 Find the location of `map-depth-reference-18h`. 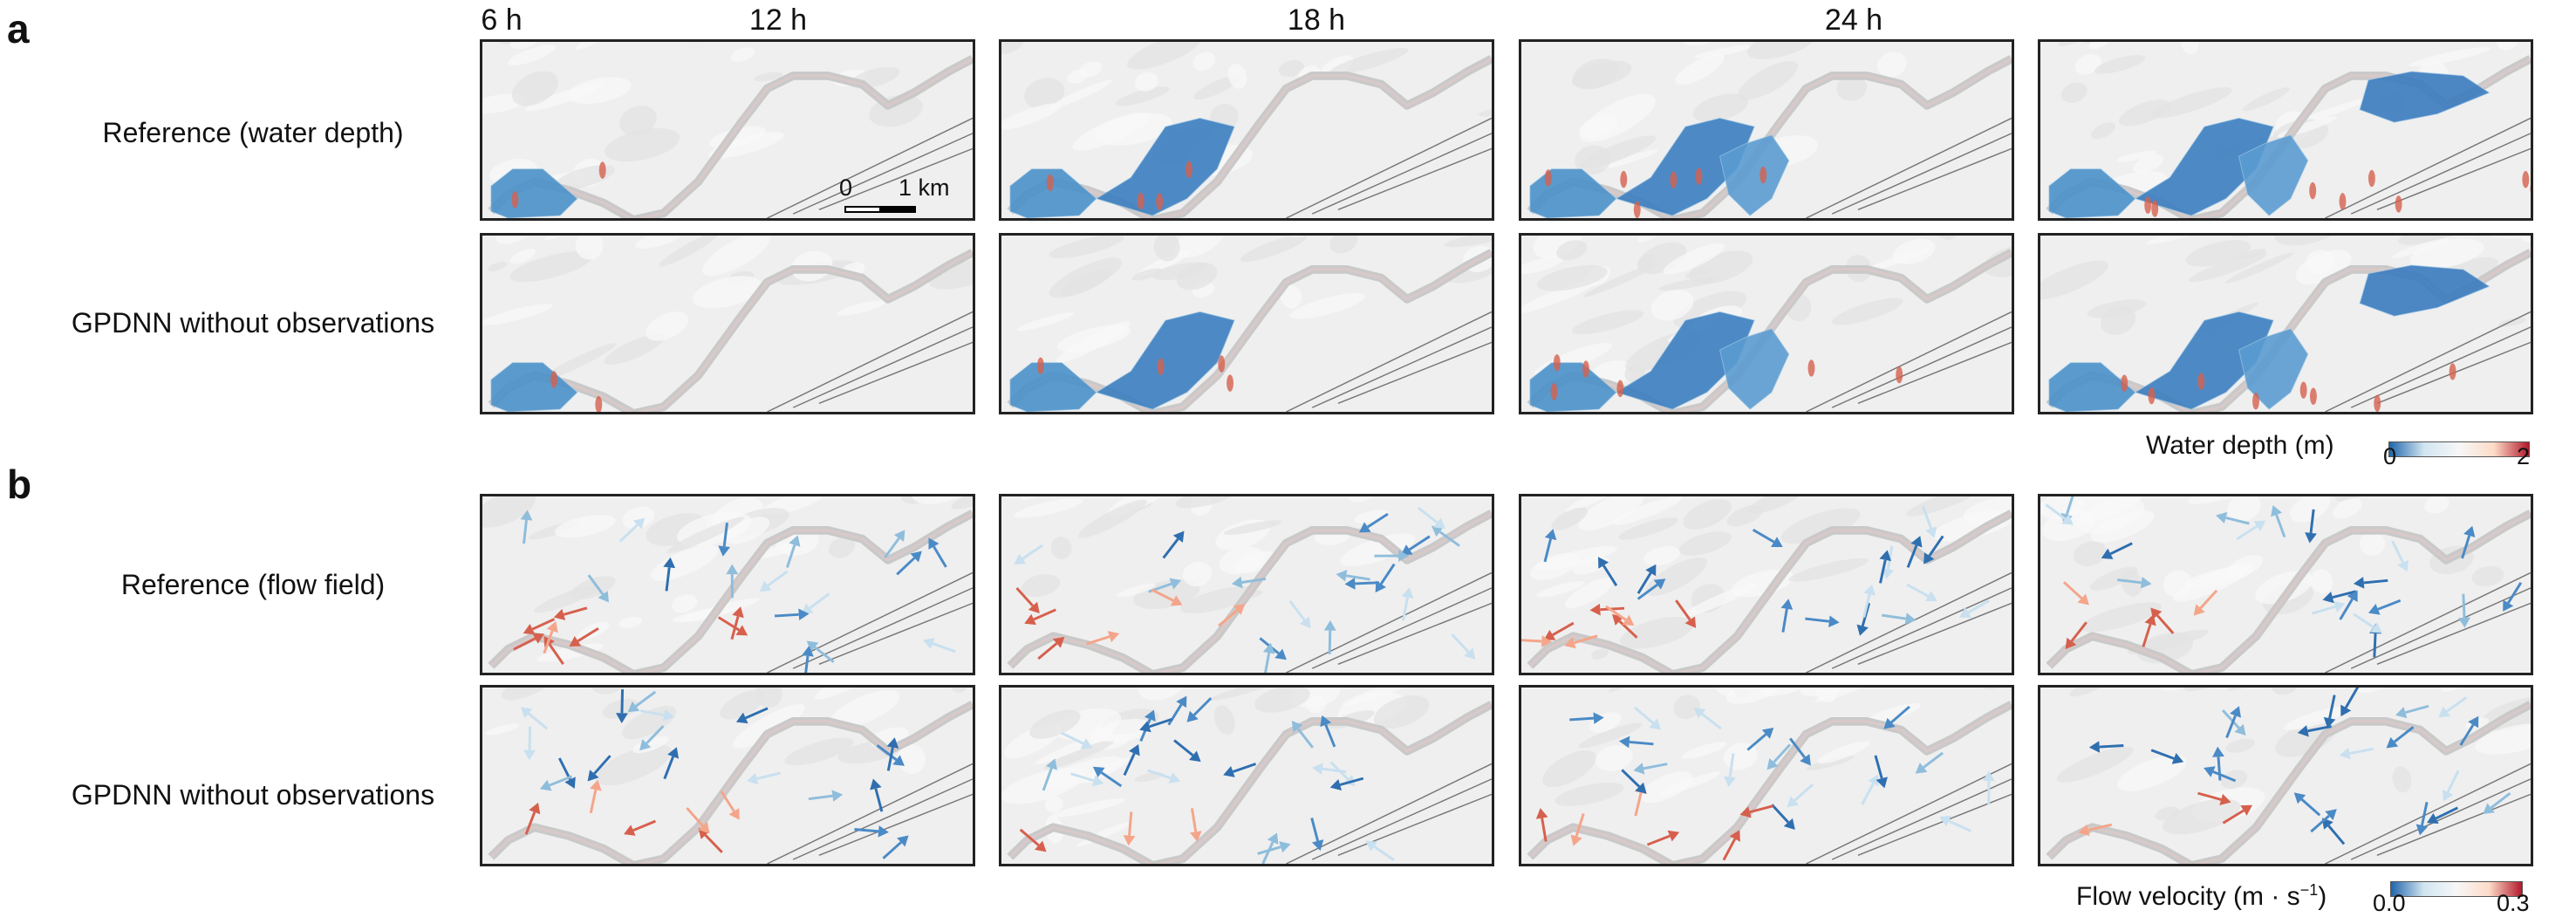

map-depth-reference-18h is located at coordinates (1766, 130).